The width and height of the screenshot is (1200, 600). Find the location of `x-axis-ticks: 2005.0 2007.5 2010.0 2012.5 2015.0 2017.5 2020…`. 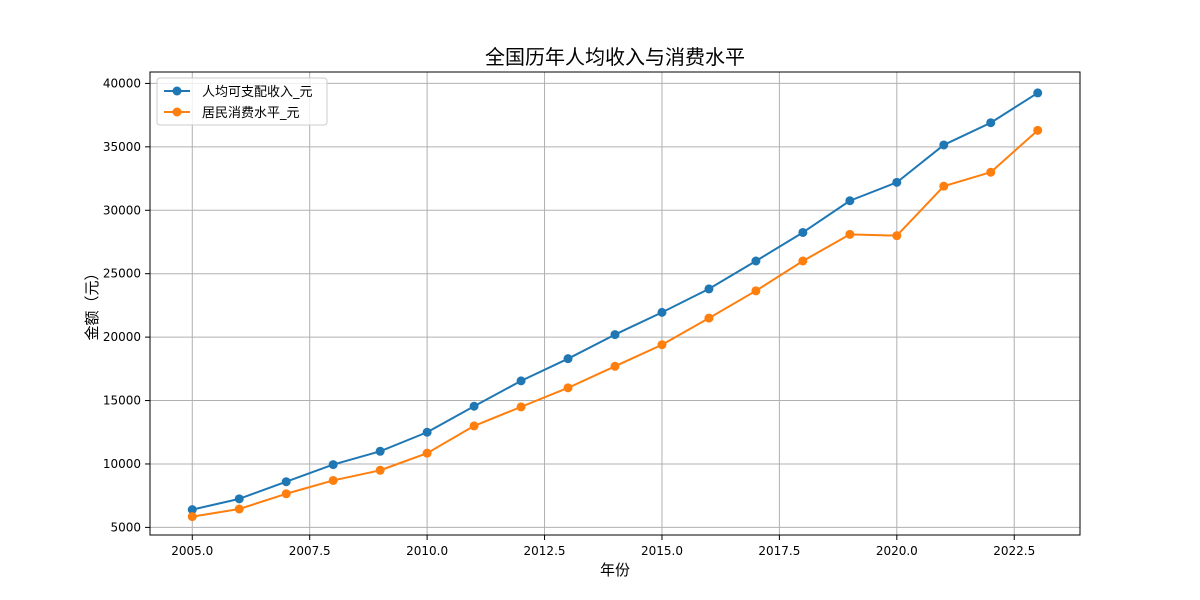

x-axis-ticks: 2005.0 2007.5 2010.0 2012.5 2015.0 2017.5 2020… is located at coordinates (603, 546).